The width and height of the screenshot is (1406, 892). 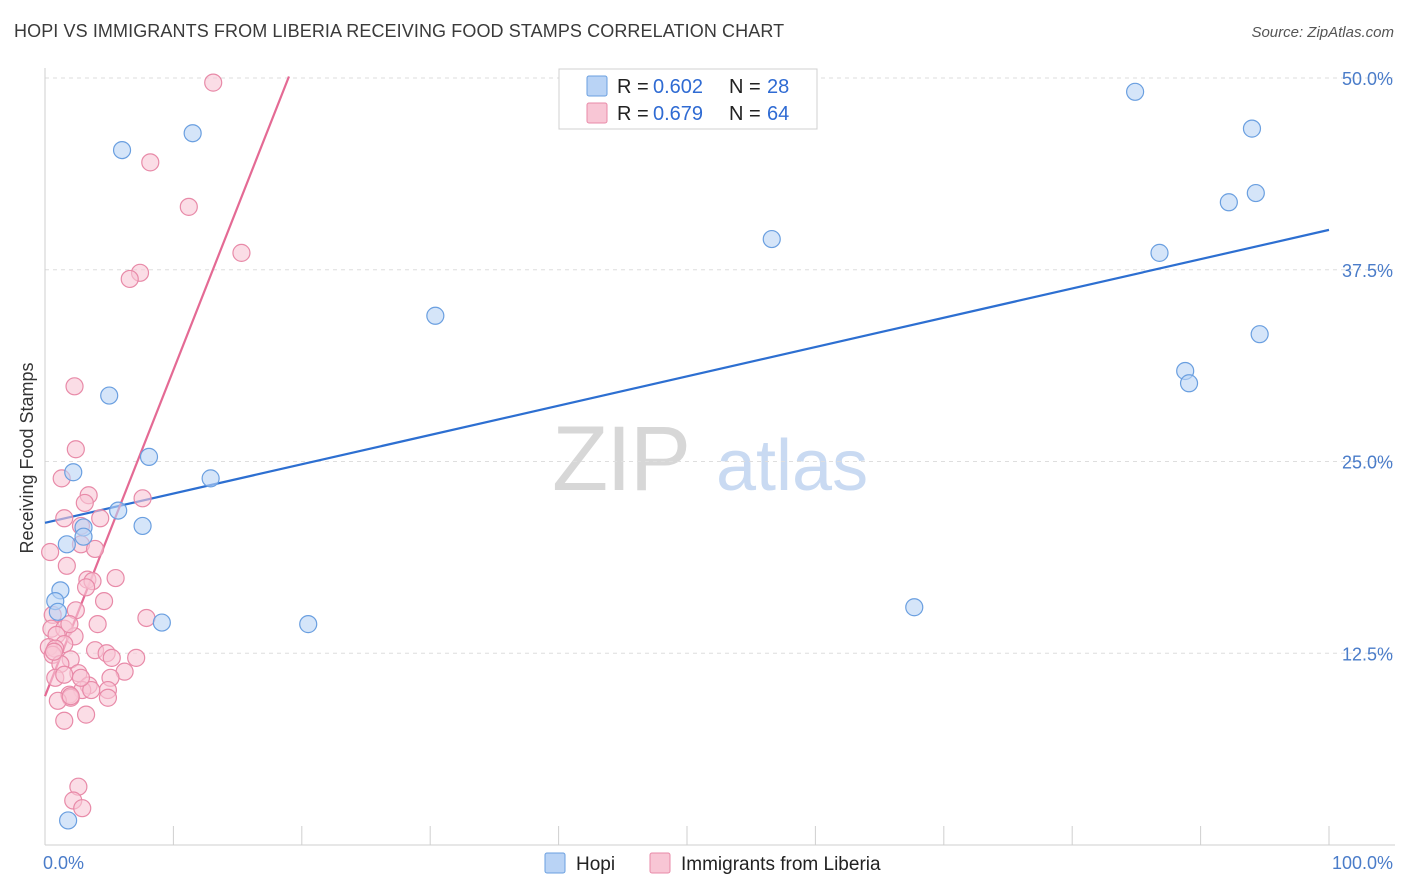 I want to click on series-legend-hopi-label: Hopi, so click(x=595, y=864).